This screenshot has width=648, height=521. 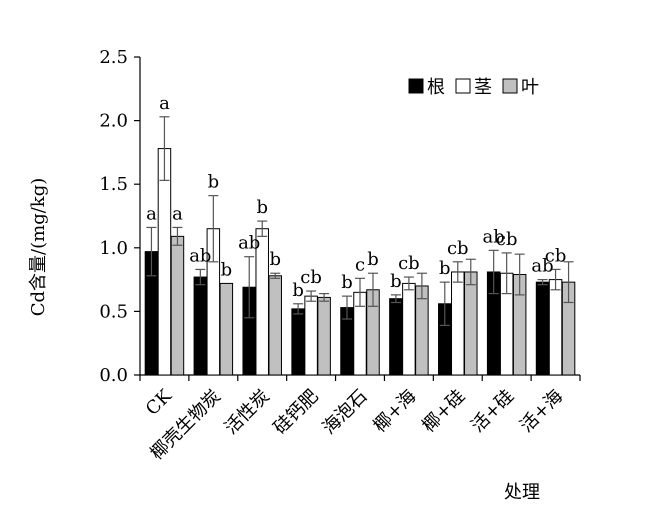 I want to click on bar-茎-活+海, so click(x=555, y=327).